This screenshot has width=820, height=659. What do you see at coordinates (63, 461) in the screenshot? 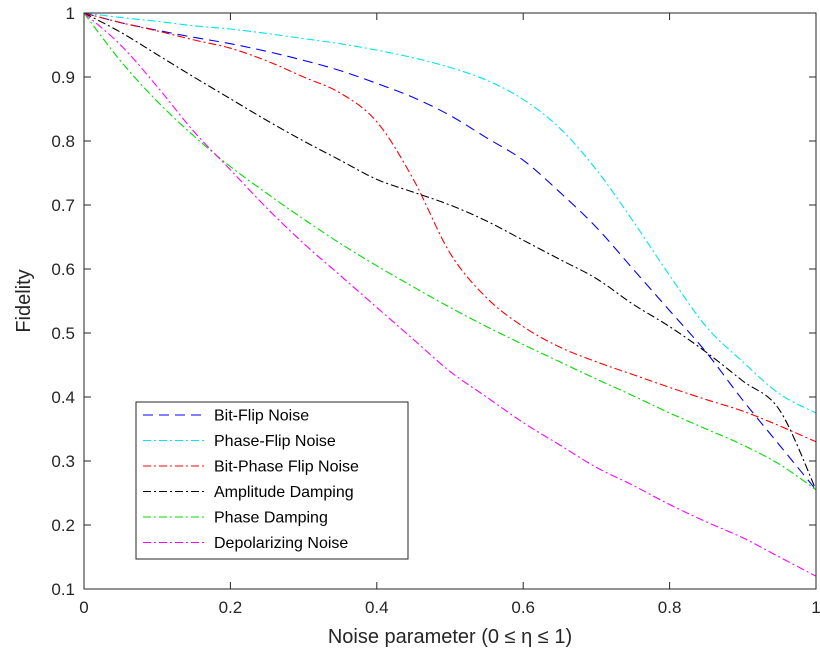
I see `y-tick-label: 0.3` at bounding box center [63, 461].